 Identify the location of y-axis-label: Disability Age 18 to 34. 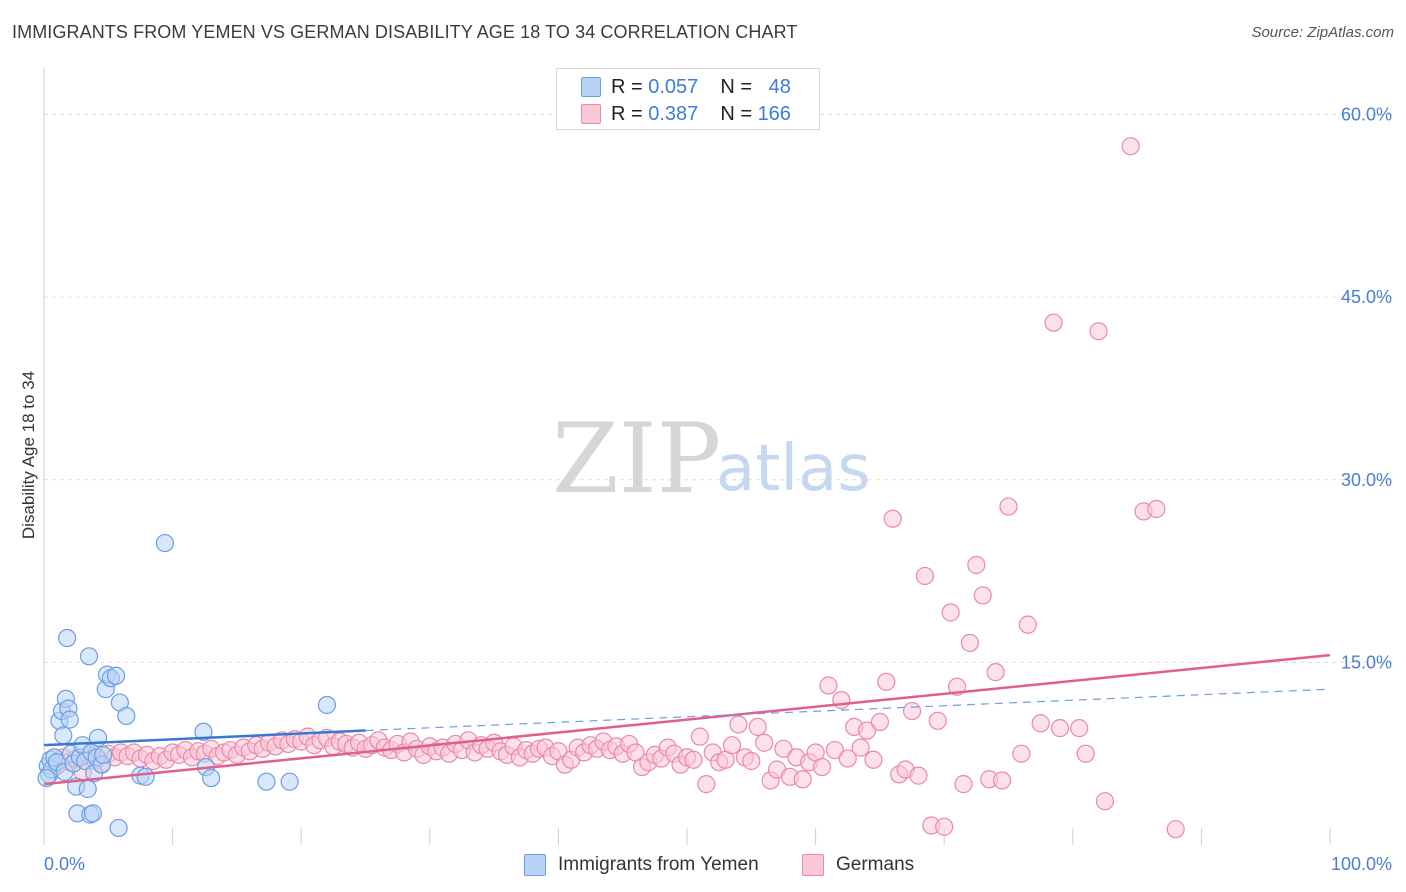
(28, 455).